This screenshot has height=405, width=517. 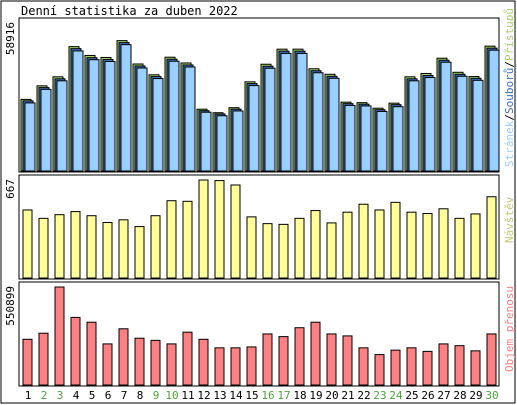 I want to click on x-tick-label: 28, so click(x=459, y=395).